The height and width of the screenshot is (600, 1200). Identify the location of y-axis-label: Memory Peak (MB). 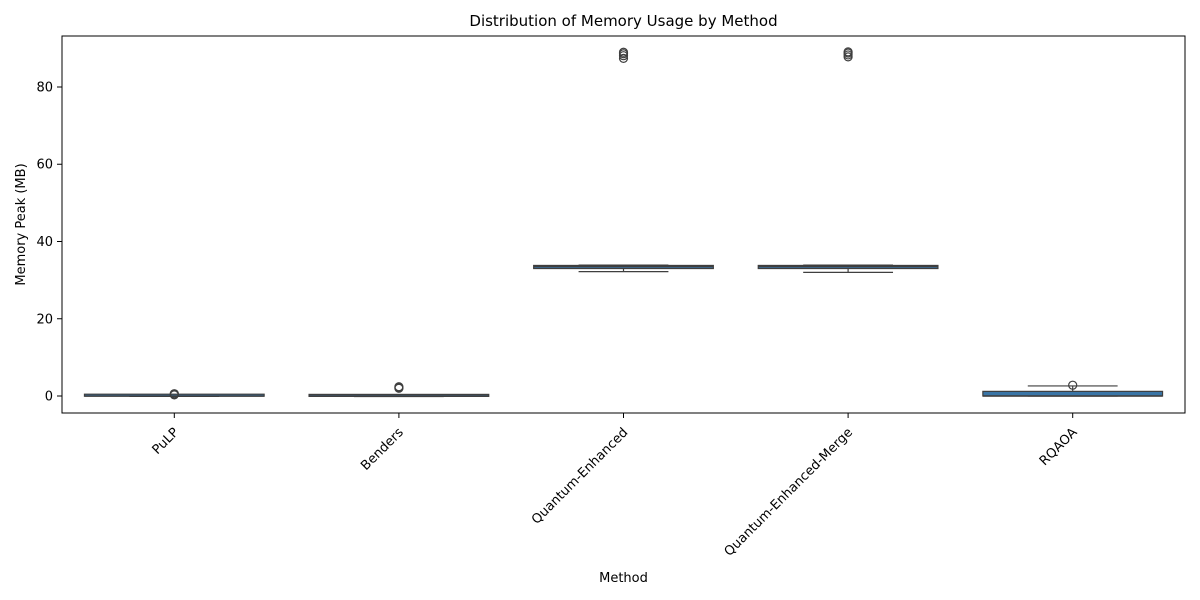
(21, 224).